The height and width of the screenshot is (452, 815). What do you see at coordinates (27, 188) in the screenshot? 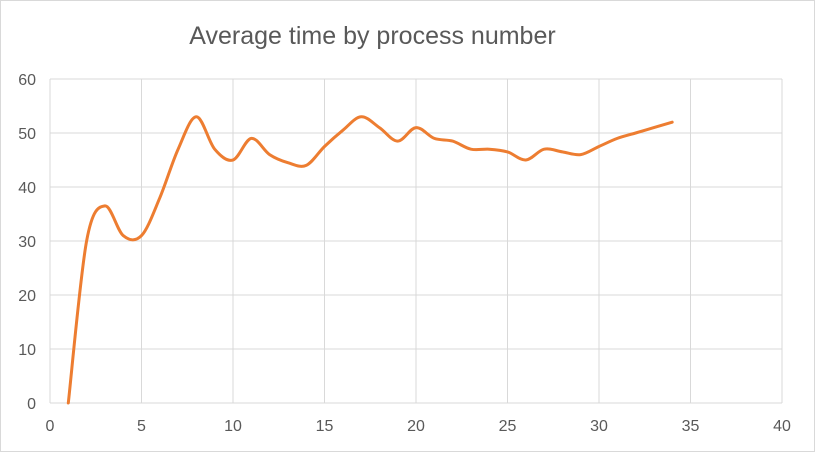
I see `y-tick-label: 40` at bounding box center [27, 188].